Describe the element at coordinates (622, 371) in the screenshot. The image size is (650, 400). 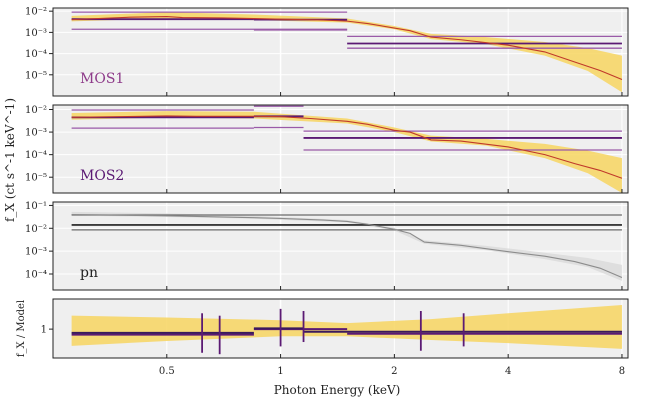
I see `x-tick-label: 8` at that location.